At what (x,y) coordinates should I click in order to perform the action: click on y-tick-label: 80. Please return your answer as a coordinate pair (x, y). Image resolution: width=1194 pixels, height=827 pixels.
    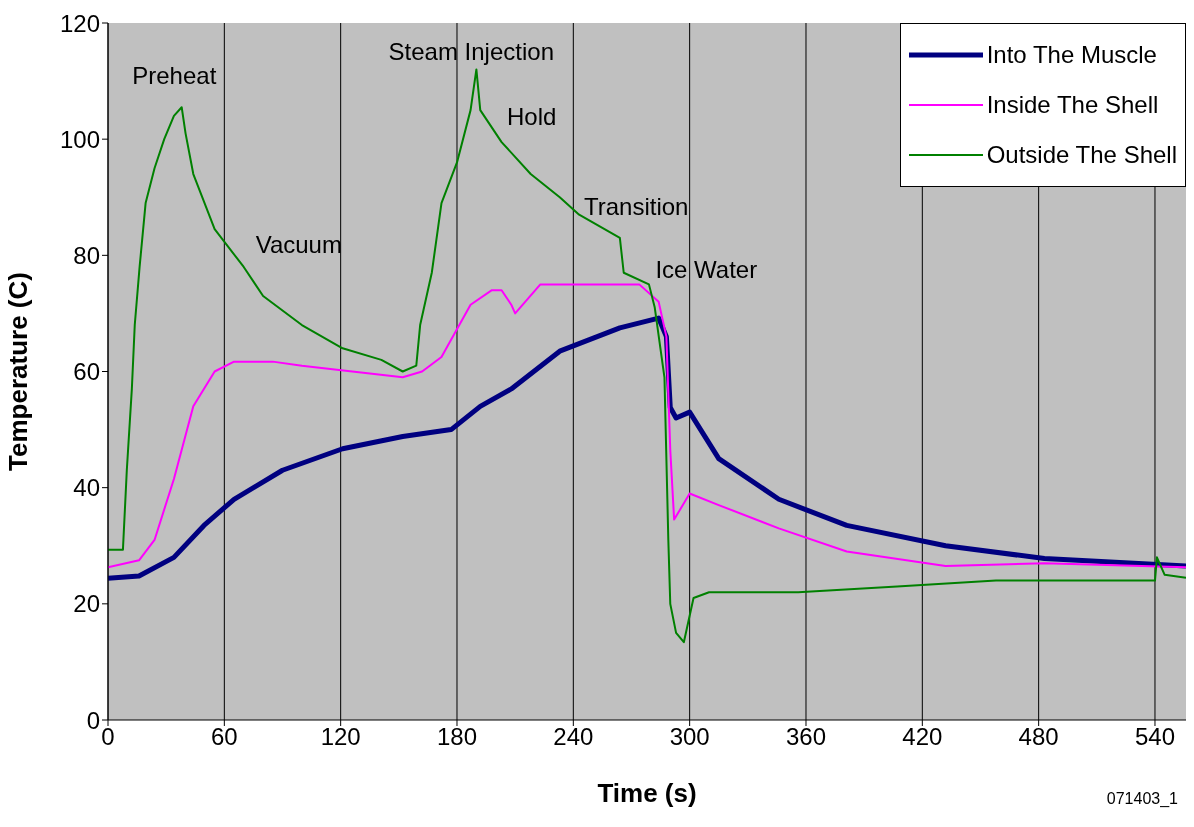
    Looking at the image, I should click on (86, 255).